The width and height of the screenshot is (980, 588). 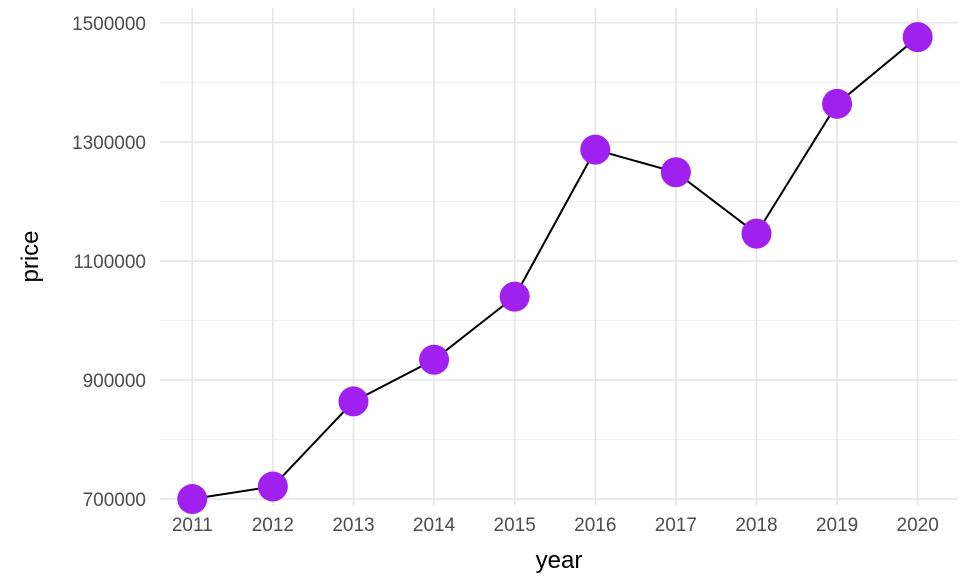 I want to click on y-tick-label: 1500000, so click(x=109, y=24).